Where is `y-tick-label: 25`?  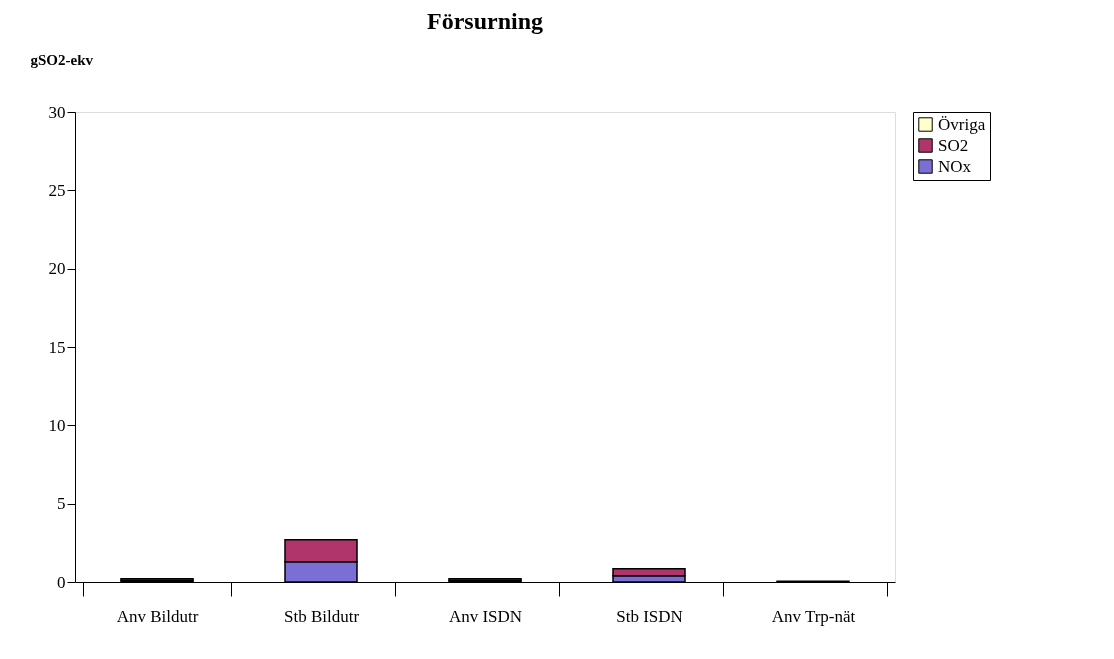
y-tick-label: 25 is located at coordinates (57, 190).